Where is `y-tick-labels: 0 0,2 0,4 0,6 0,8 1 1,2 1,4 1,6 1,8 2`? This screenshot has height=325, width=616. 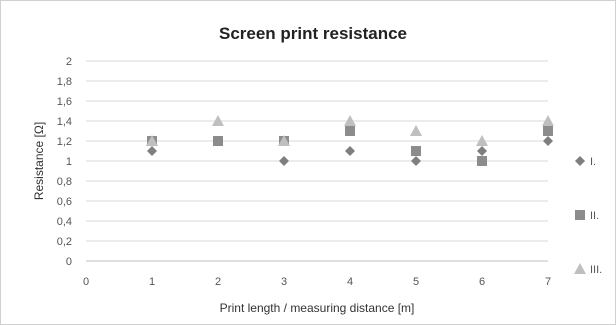
y-tick-labels: 0 0,2 0,4 0,6 0,8 1 1,2 1,4 1,6 1,8 2 is located at coordinates (64, 162).